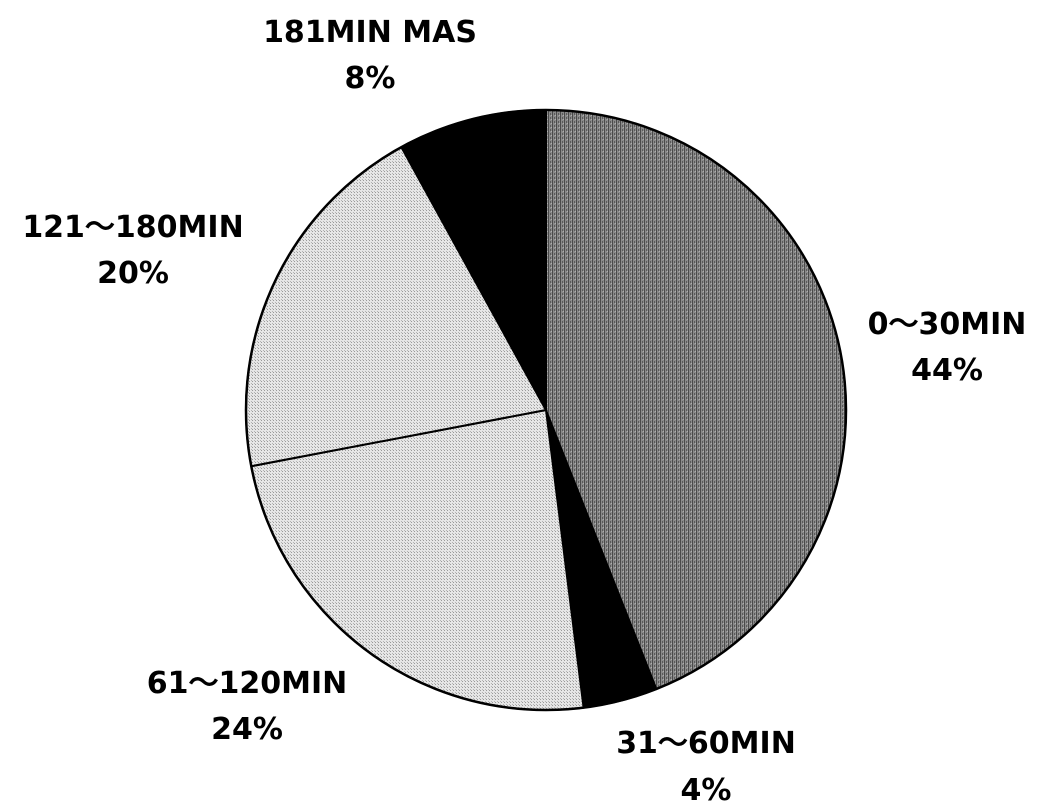  Describe the element at coordinates (706, 790) in the screenshot. I see `slice-value-31-60min: 4%` at that location.